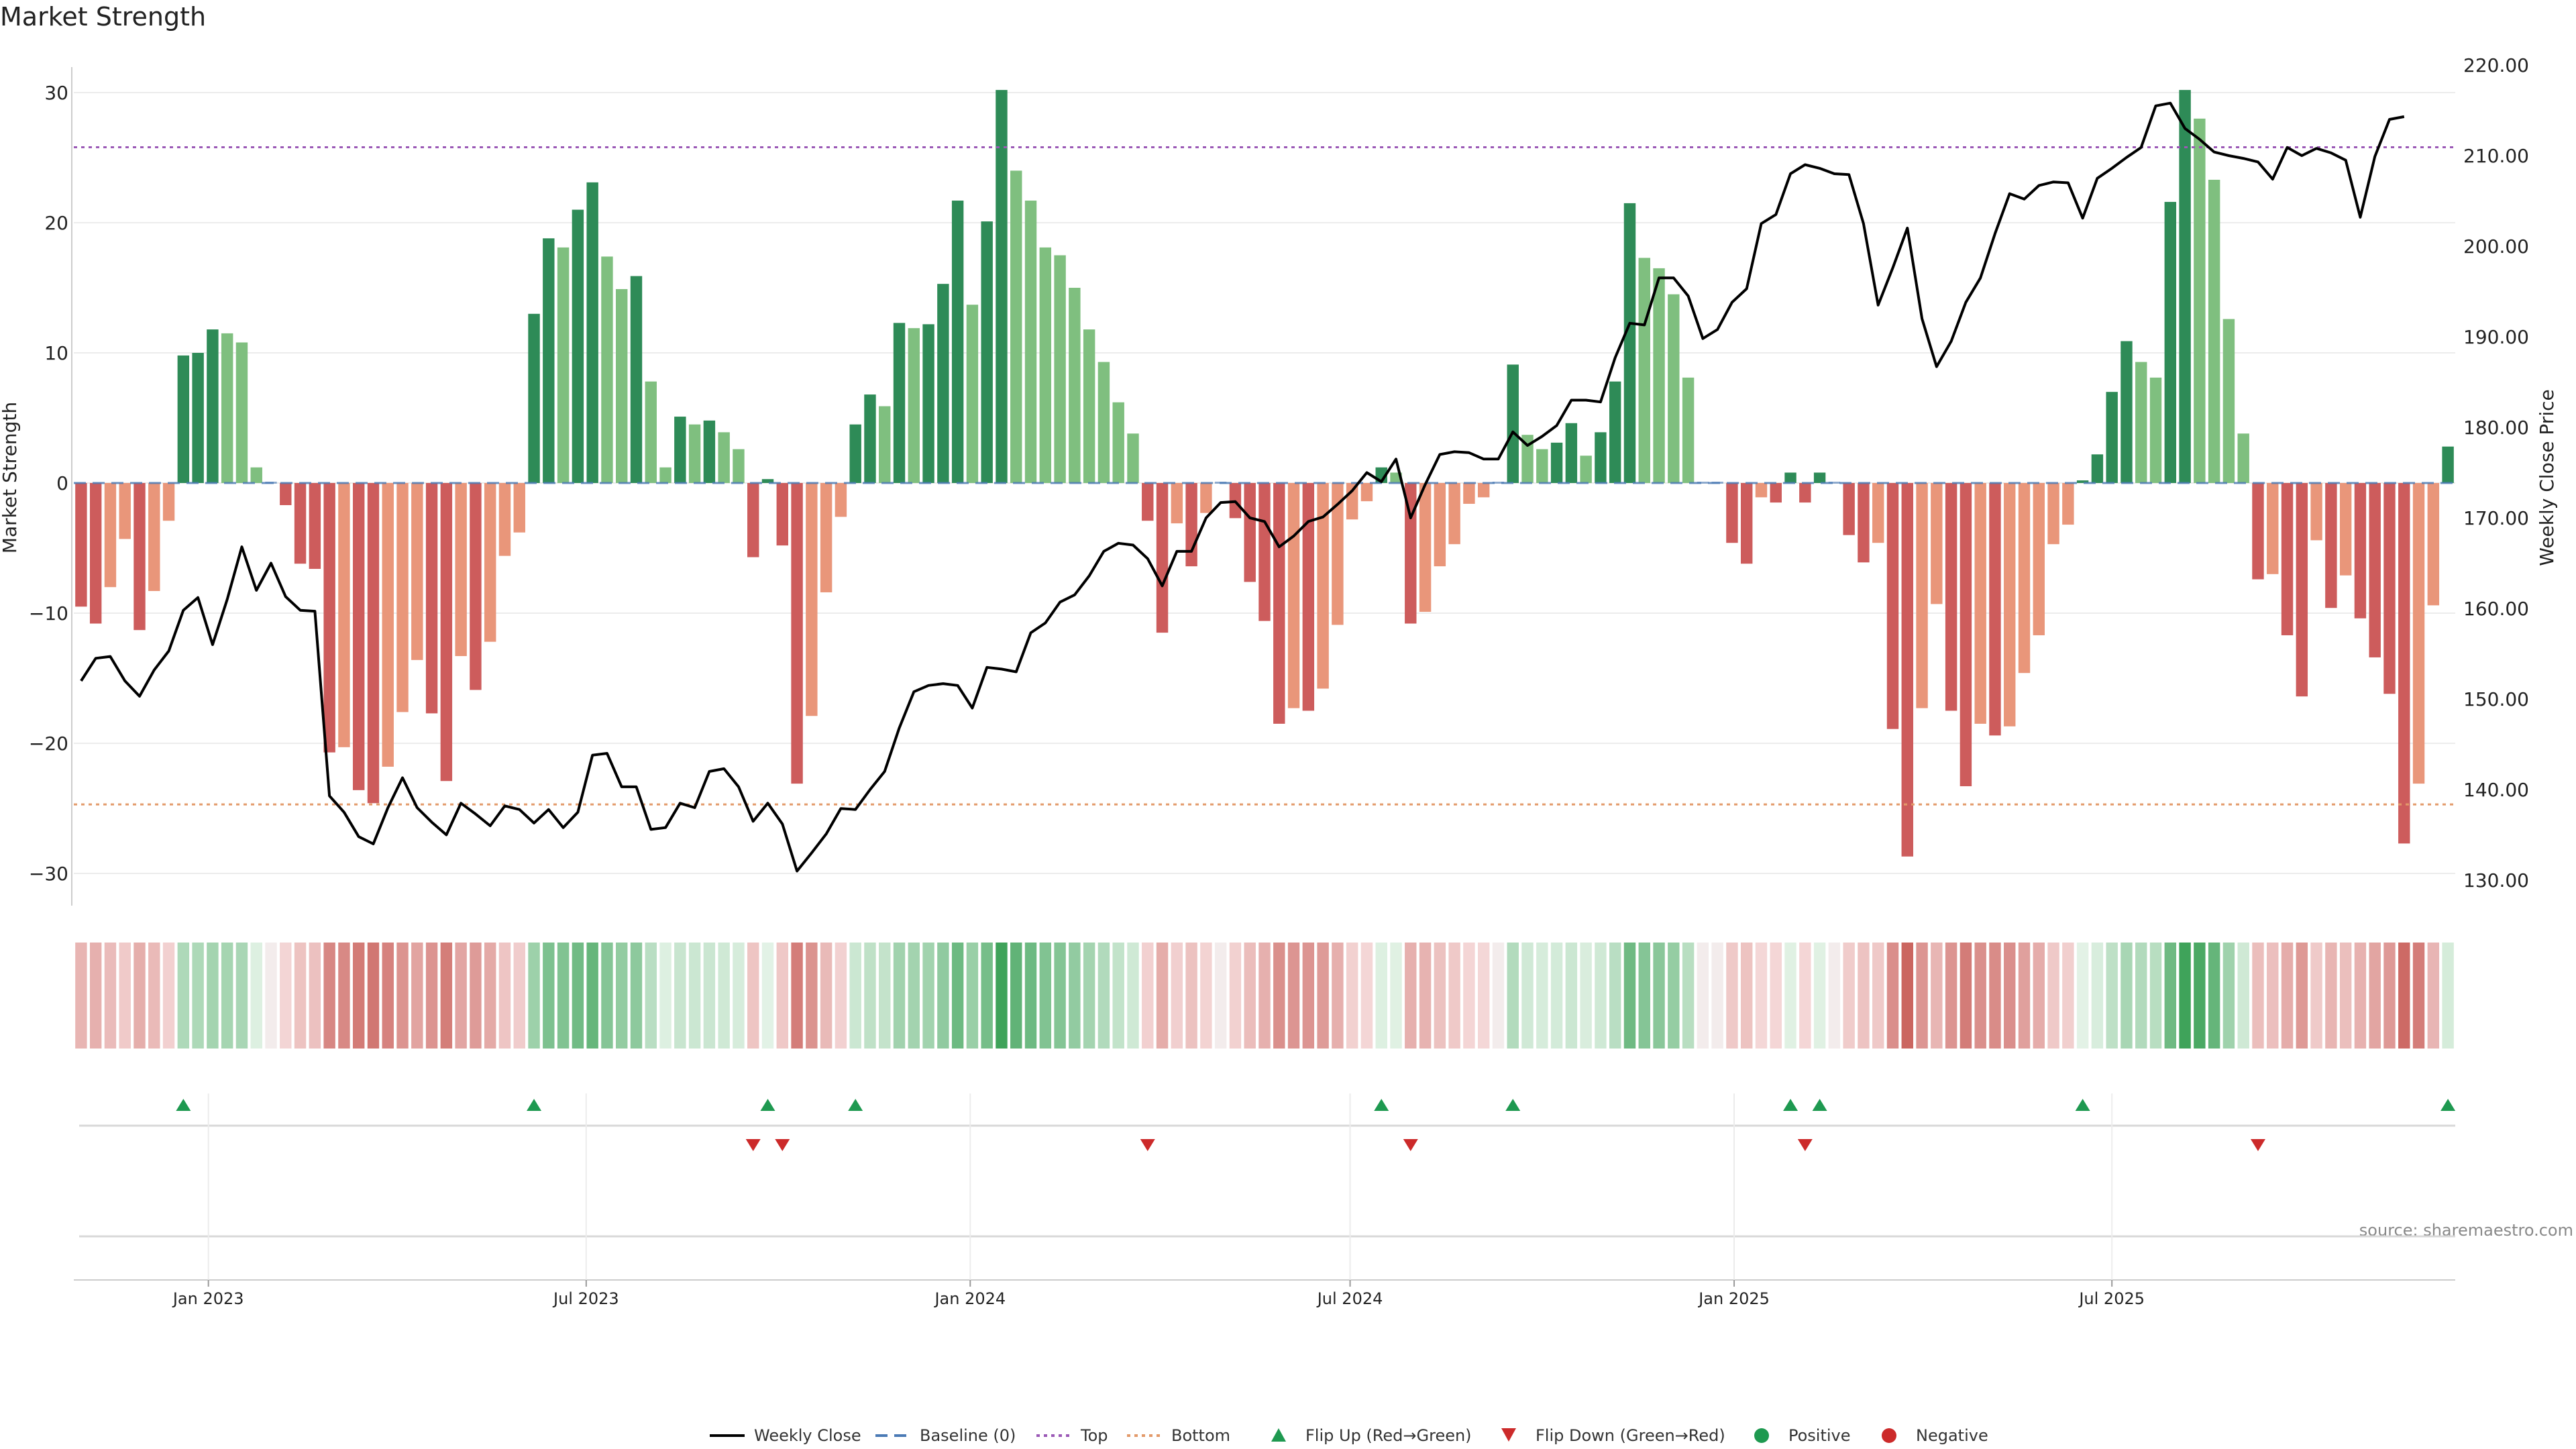 This screenshot has height=1449, width=2576. Describe the element at coordinates (968, 1435) in the screenshot. I see `legend-label: Baseline (0)` at that location.